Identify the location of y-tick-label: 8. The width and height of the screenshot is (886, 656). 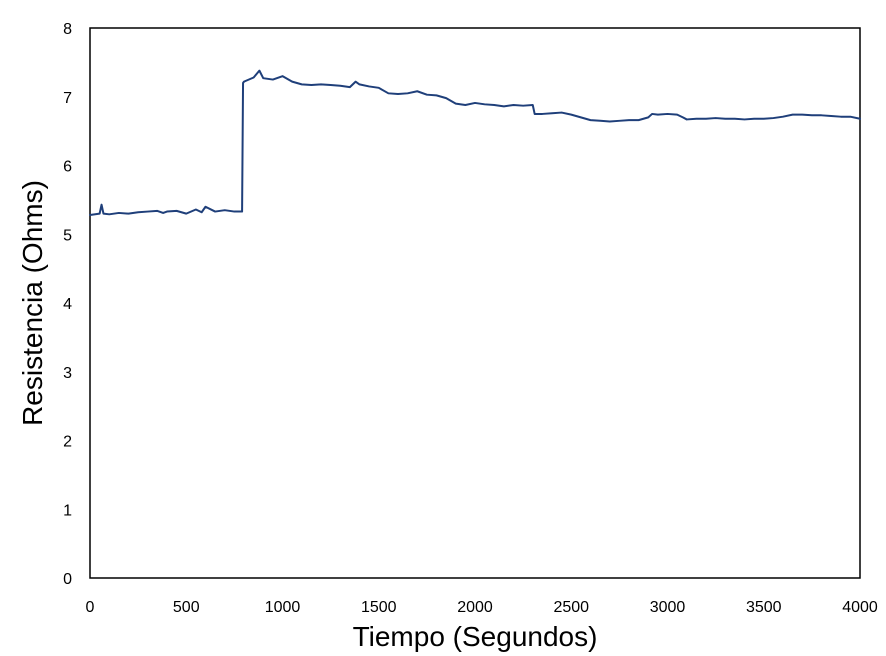
(67, 29).